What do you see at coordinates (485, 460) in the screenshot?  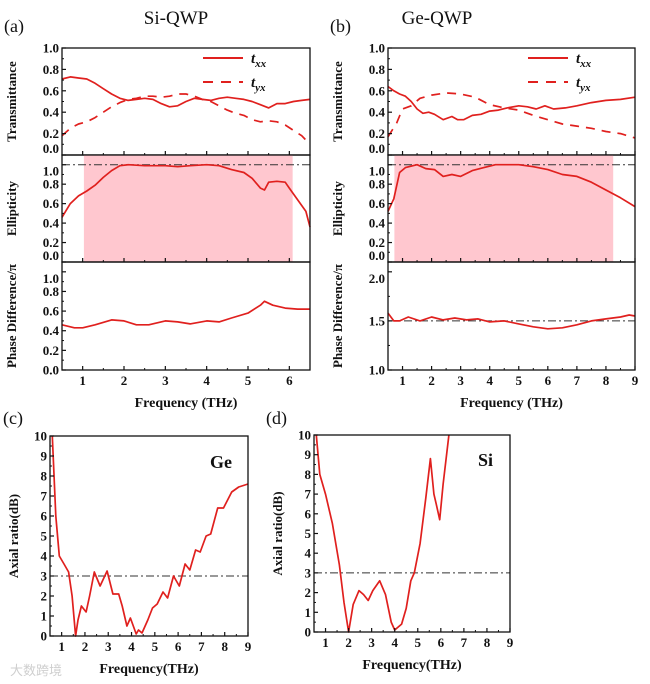 I see `material-label-si: Si` at bounding box center [485, 460].